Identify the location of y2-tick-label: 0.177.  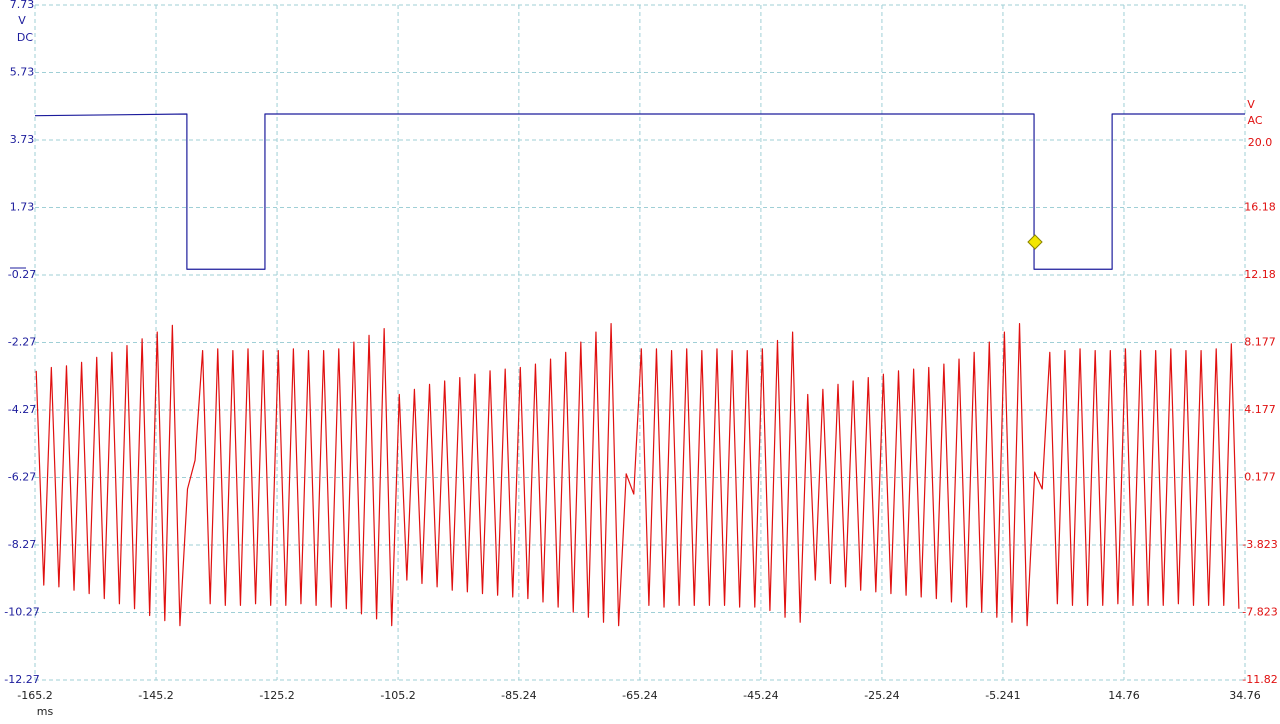
(1260, 477).